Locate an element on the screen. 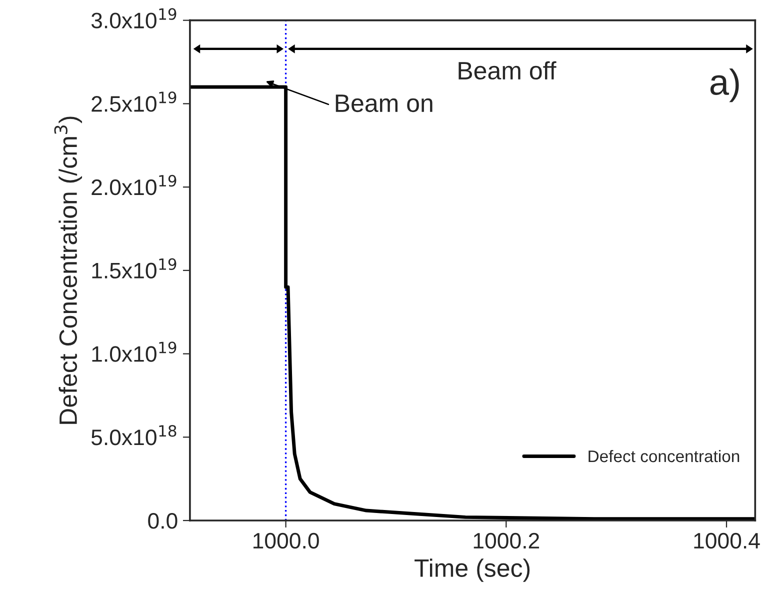  x-axis-title: Time (sec) is located at coordinates (472, 570).